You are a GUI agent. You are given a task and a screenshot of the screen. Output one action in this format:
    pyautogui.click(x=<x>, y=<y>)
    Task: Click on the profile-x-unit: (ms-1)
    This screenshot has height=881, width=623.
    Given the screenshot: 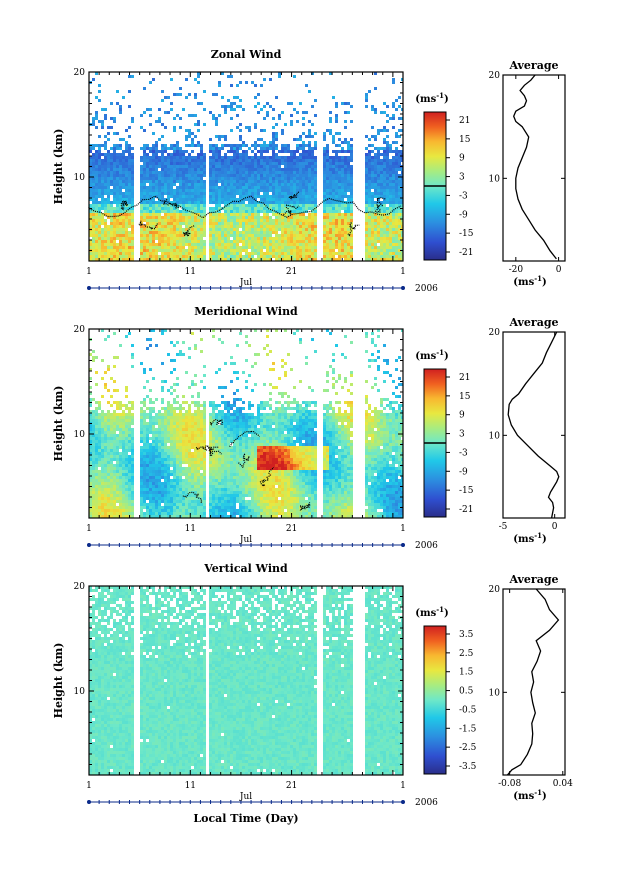 What is the action you would take?
    pyautogui.click(x=529, y=281)
    